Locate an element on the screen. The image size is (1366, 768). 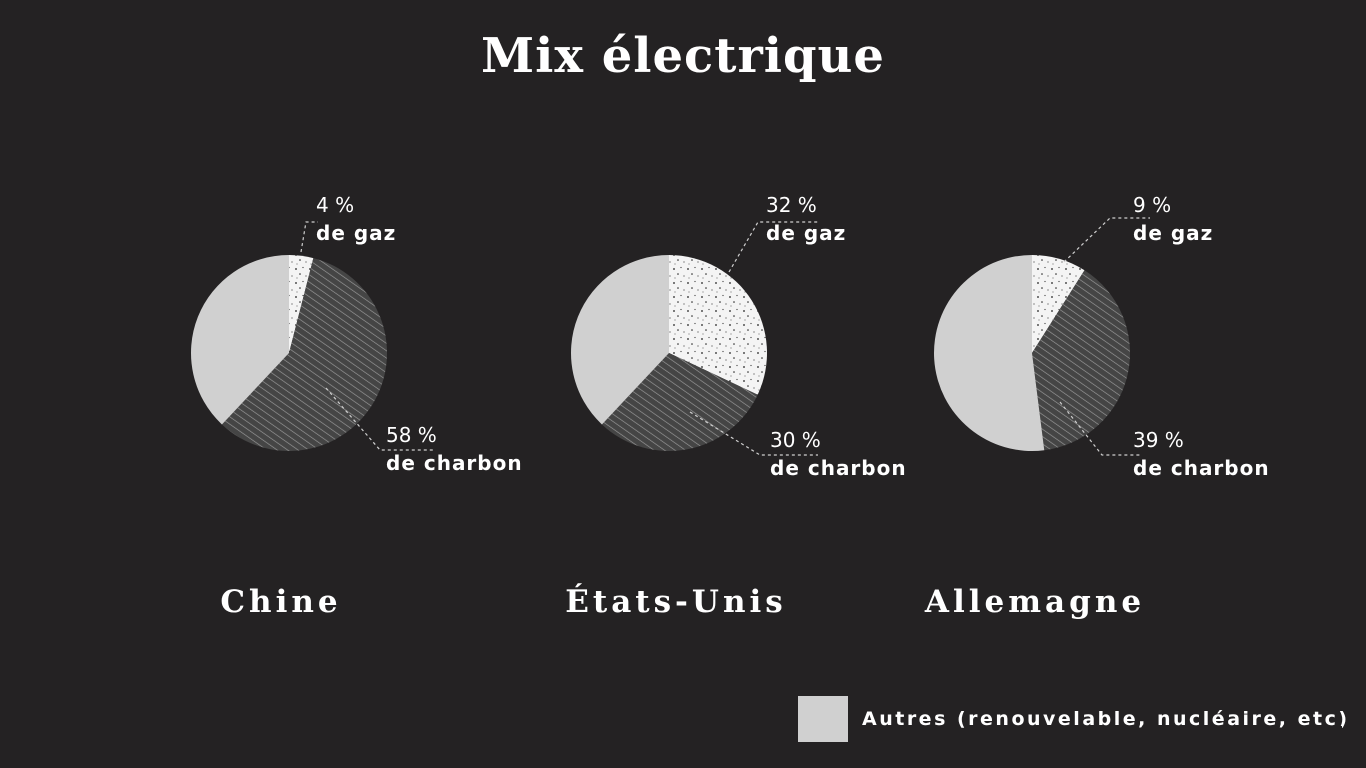
legend-label: Autres (renouvelable, nucléaire, etc) is located at coordinates (1106, 719).